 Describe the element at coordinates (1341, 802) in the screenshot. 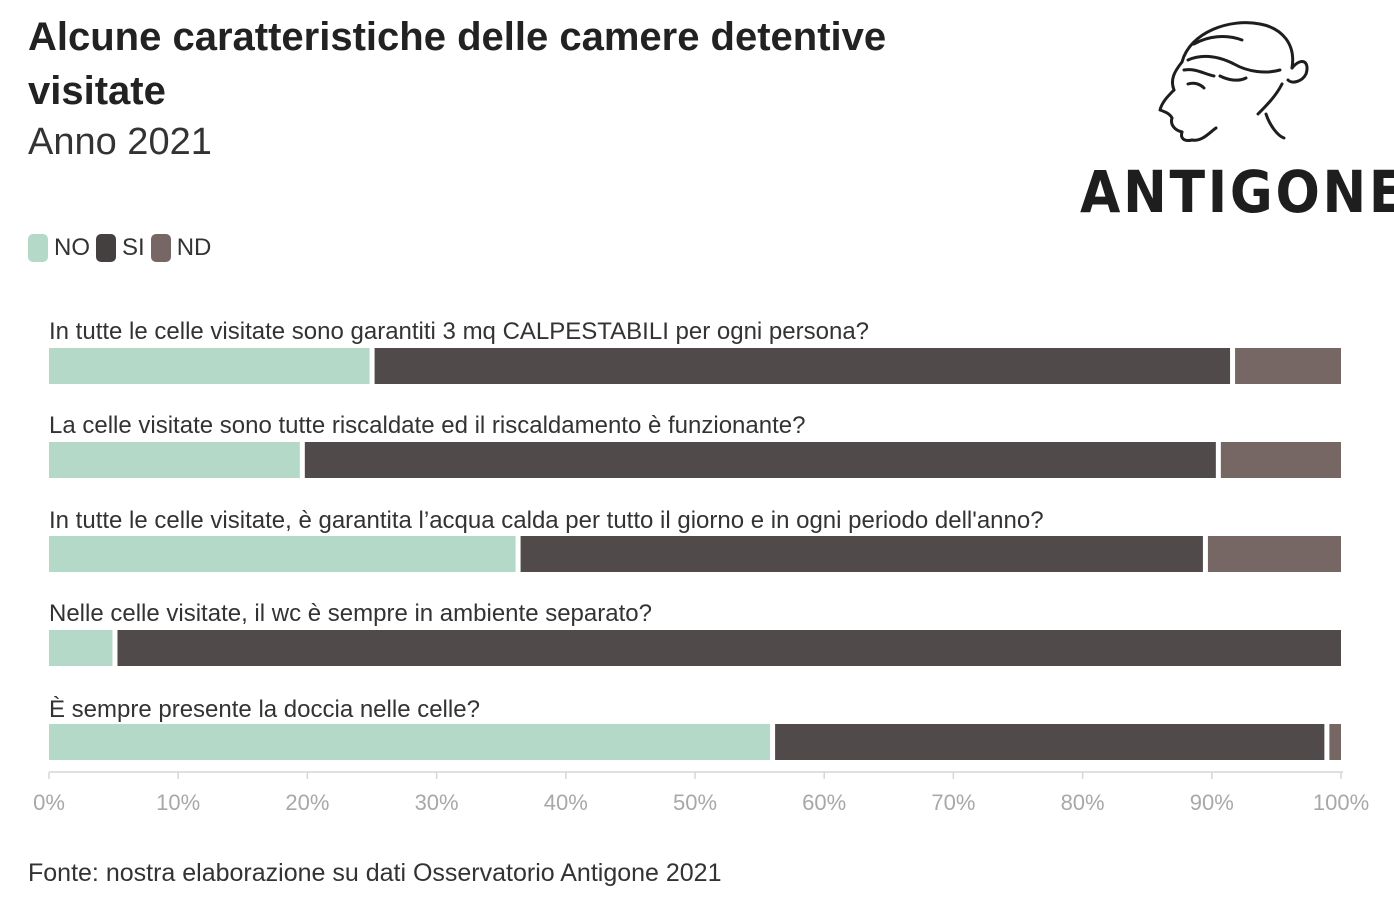

I see `x-tick-label: 100%` at that location.